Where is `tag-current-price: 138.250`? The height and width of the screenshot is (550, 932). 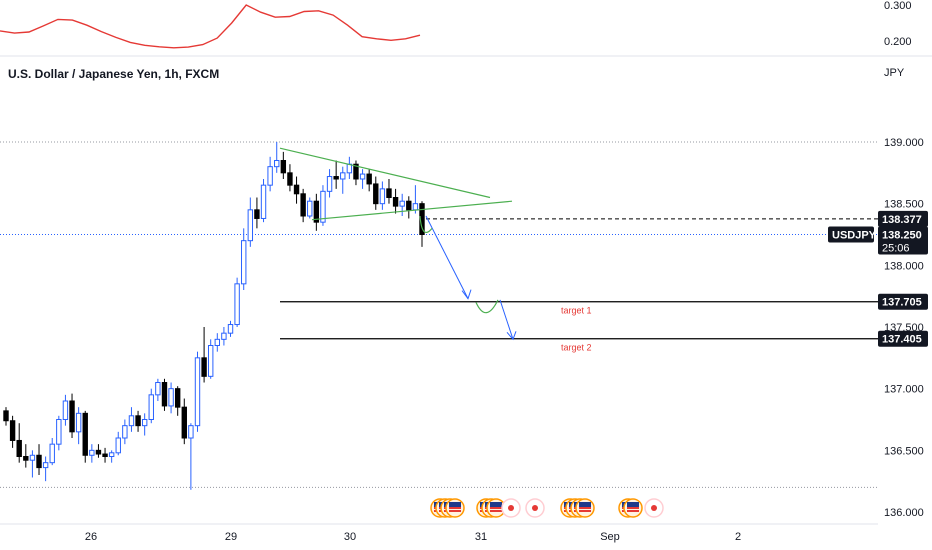
tag-current-price: 138.250 is located at coordinates (902, 236).